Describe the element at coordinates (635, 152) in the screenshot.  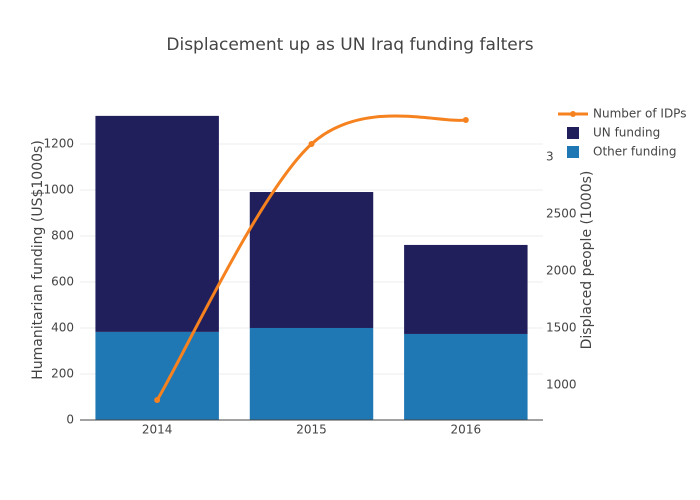
I see `legend-label: Other funding` at that location.